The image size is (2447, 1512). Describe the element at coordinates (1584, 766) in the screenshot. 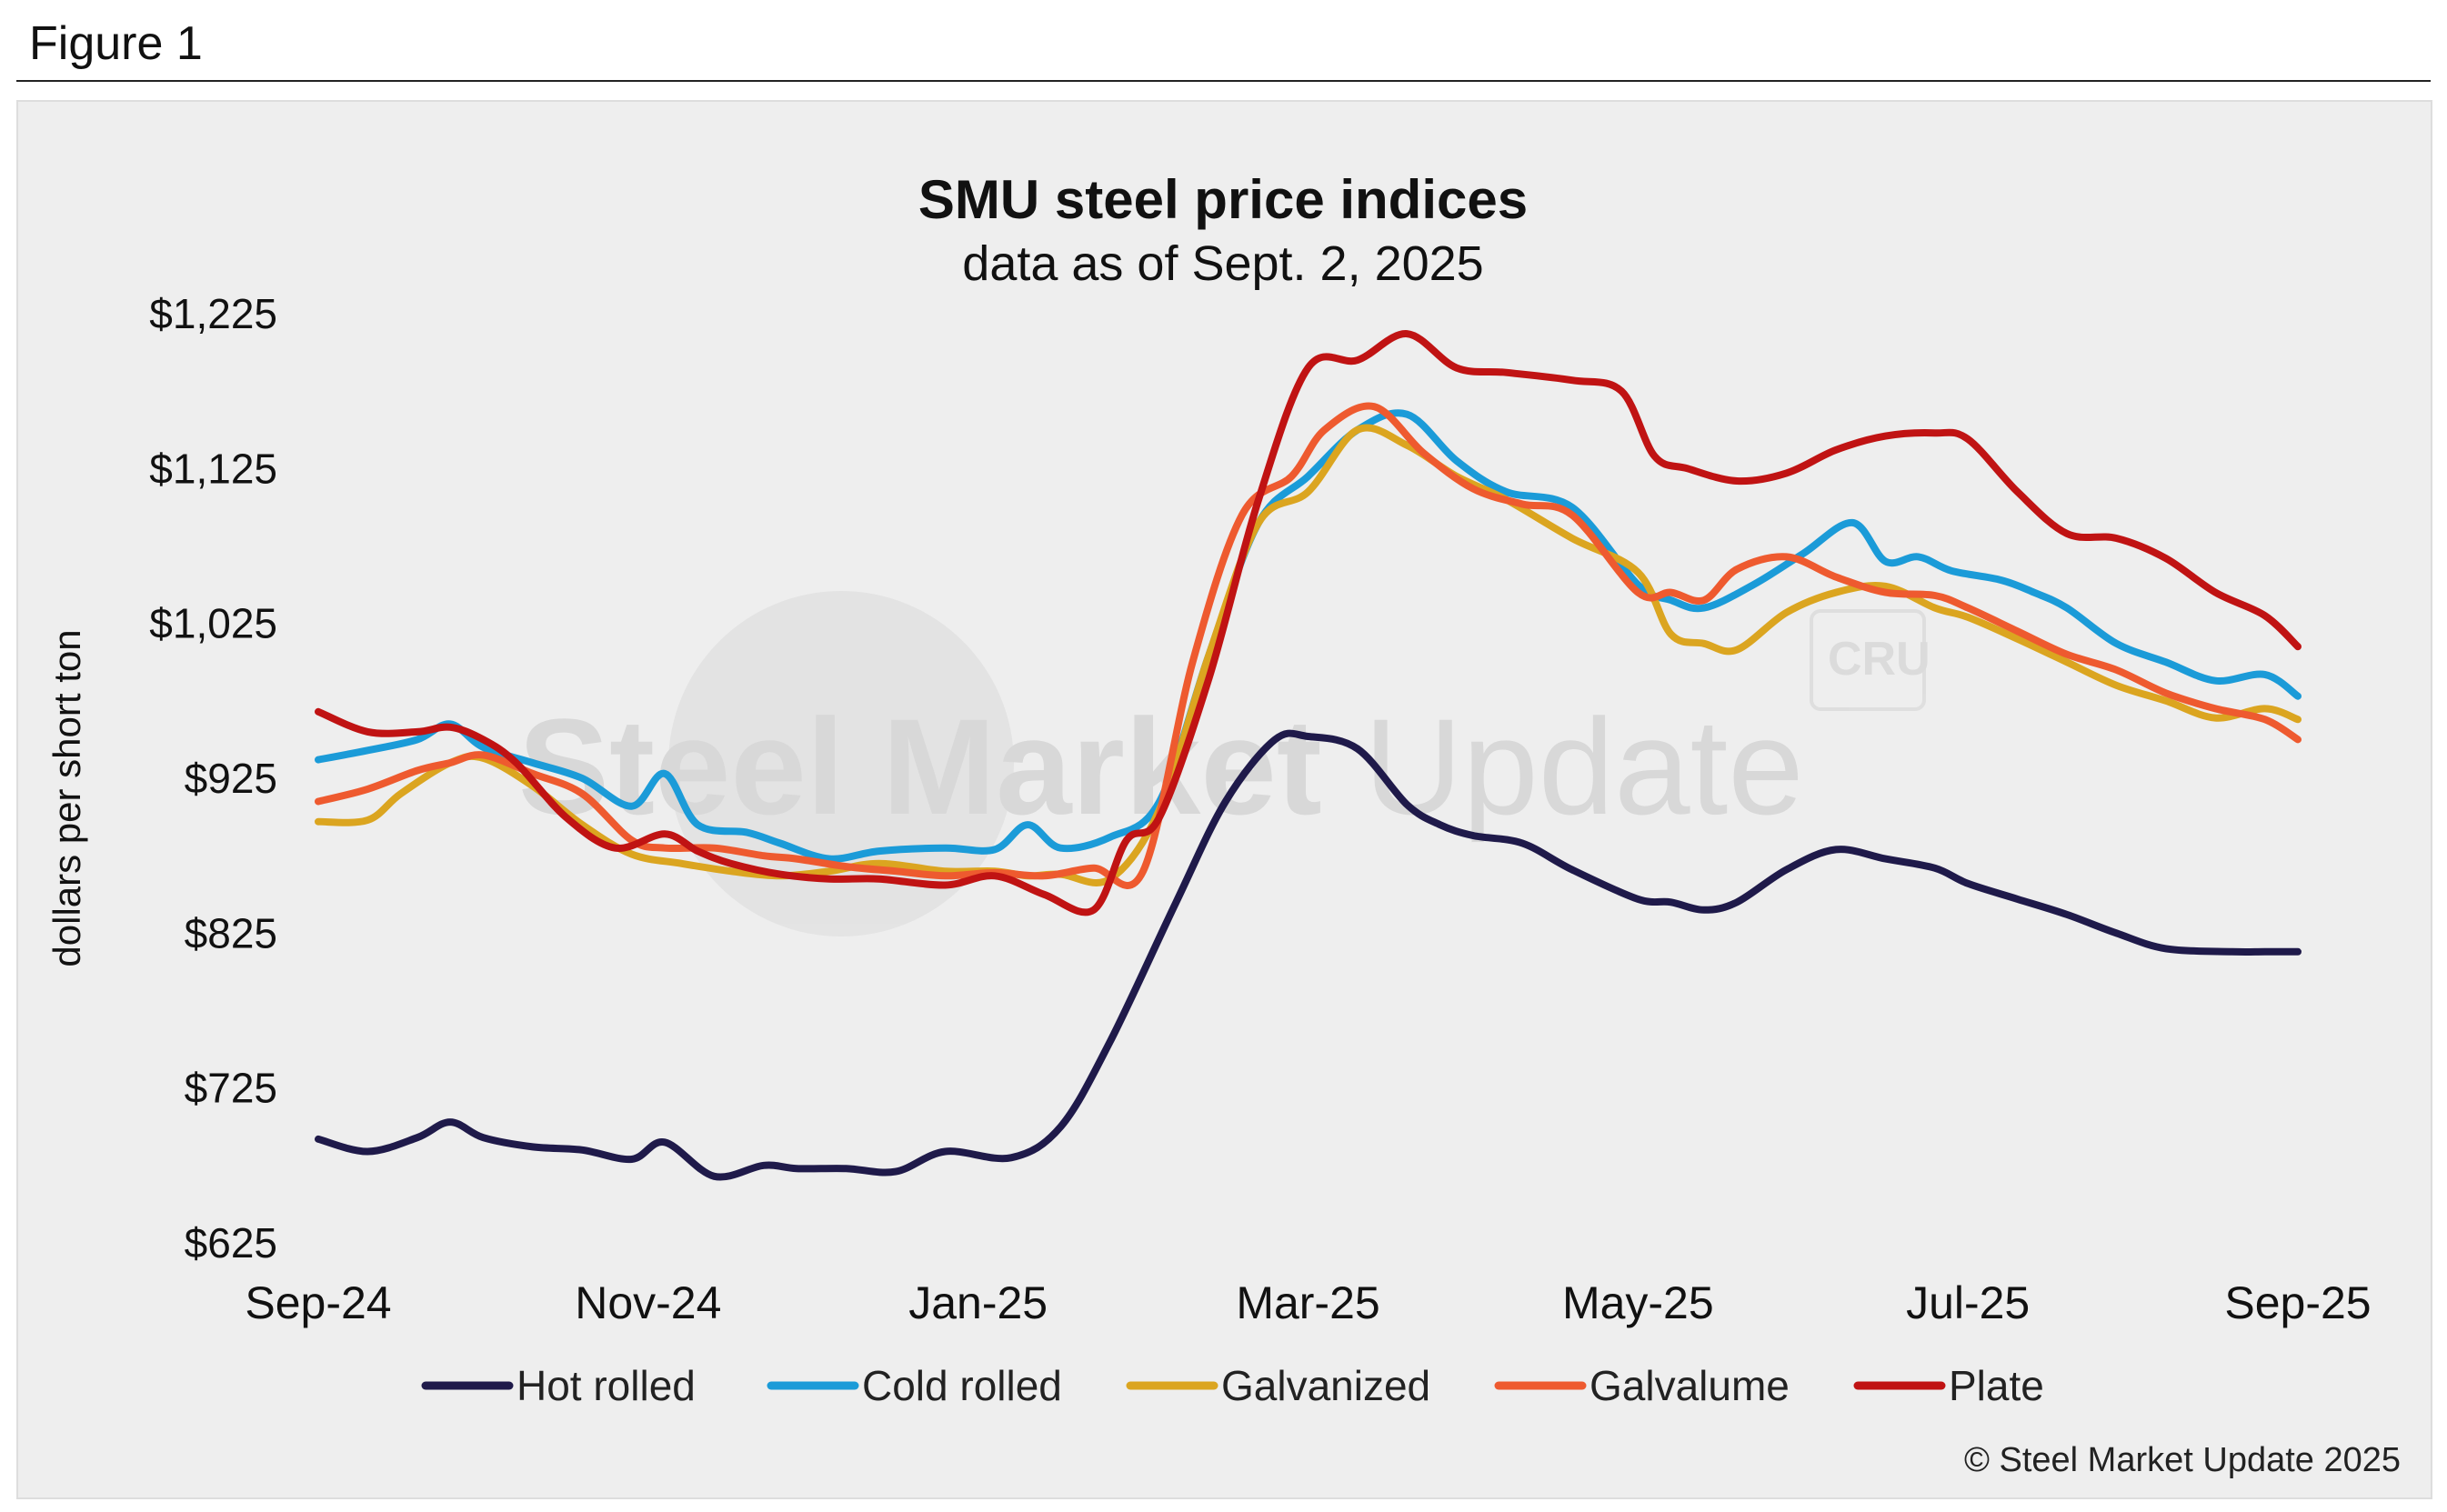

I see `watermark-text-light: Update` at that location.